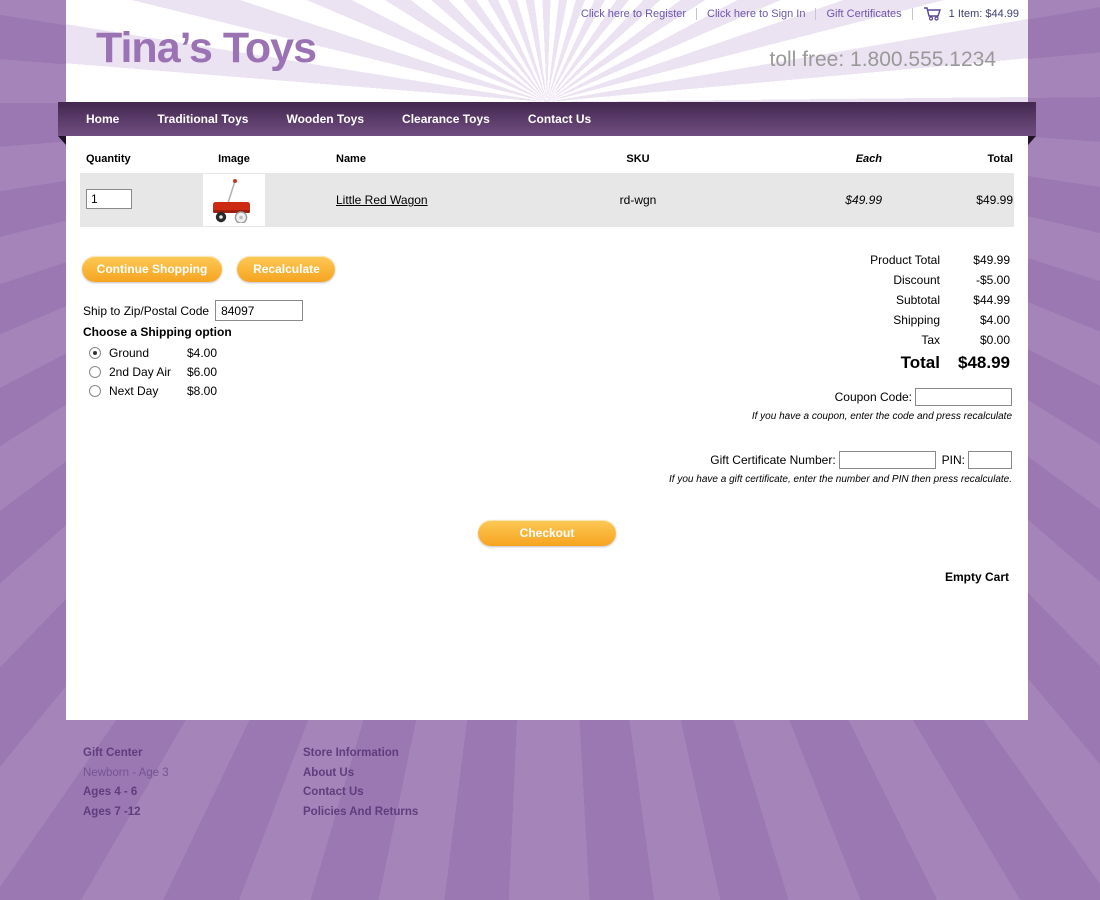 The height and width of the screenshot is (900, 1100). Describe the element at coordinates (547, 51) in the screenshot. I see `header-sunburst` at that location.